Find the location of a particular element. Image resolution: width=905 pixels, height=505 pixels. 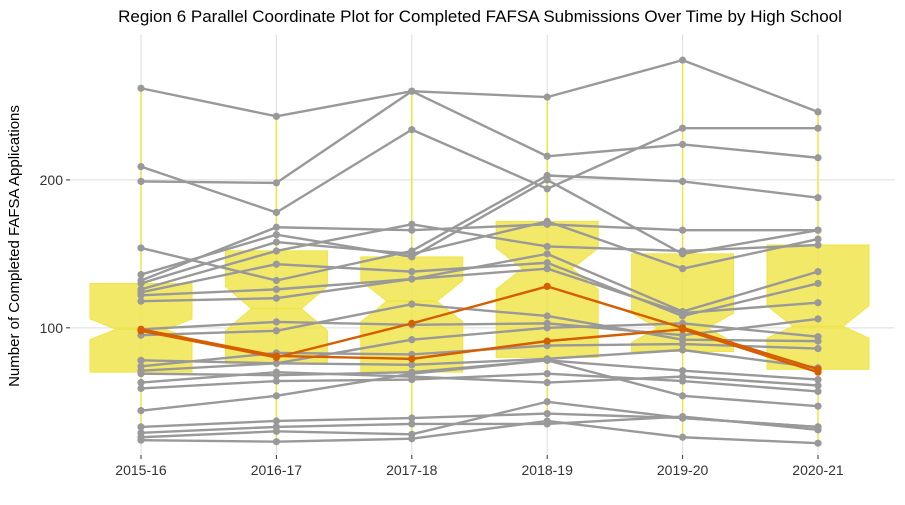

x-tick-label: 2017-18 is located at coordinates (412, 470).